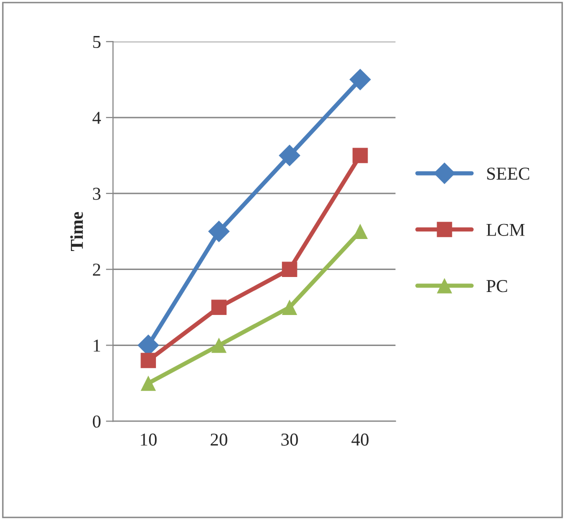  I want to click on y-tick-label: 2, so click(96, 270).